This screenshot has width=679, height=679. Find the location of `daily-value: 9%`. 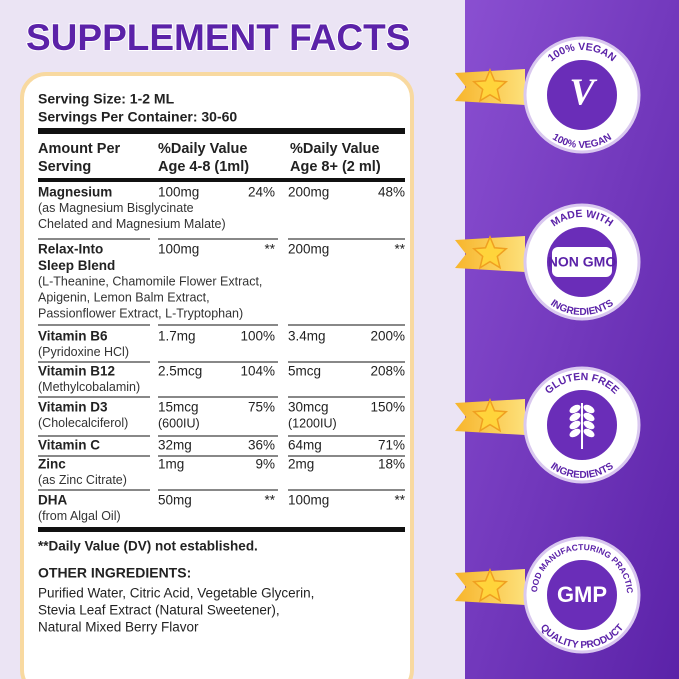

daily-value: 9% is located at coordinates (265, 464).